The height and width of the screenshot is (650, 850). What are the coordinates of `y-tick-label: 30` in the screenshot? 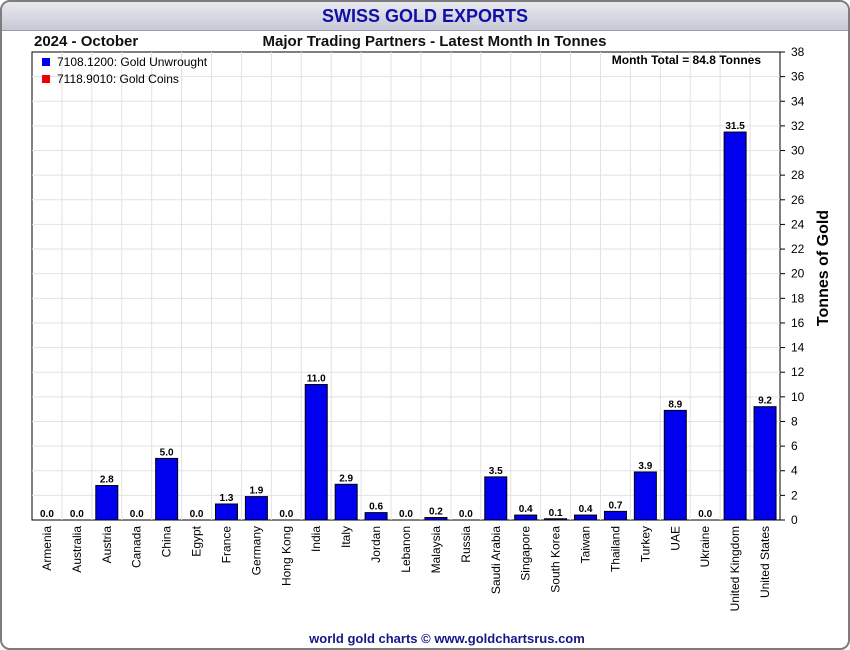 It's located at (798, 151).